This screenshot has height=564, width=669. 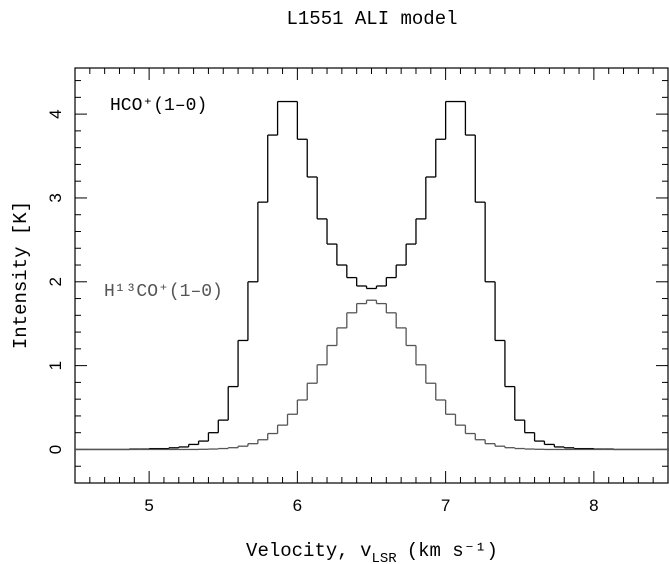 What do you see at coordinates (445, 505) in the screenshot?
I see `x-tick-label: 7` at bounding box center [445, 505].